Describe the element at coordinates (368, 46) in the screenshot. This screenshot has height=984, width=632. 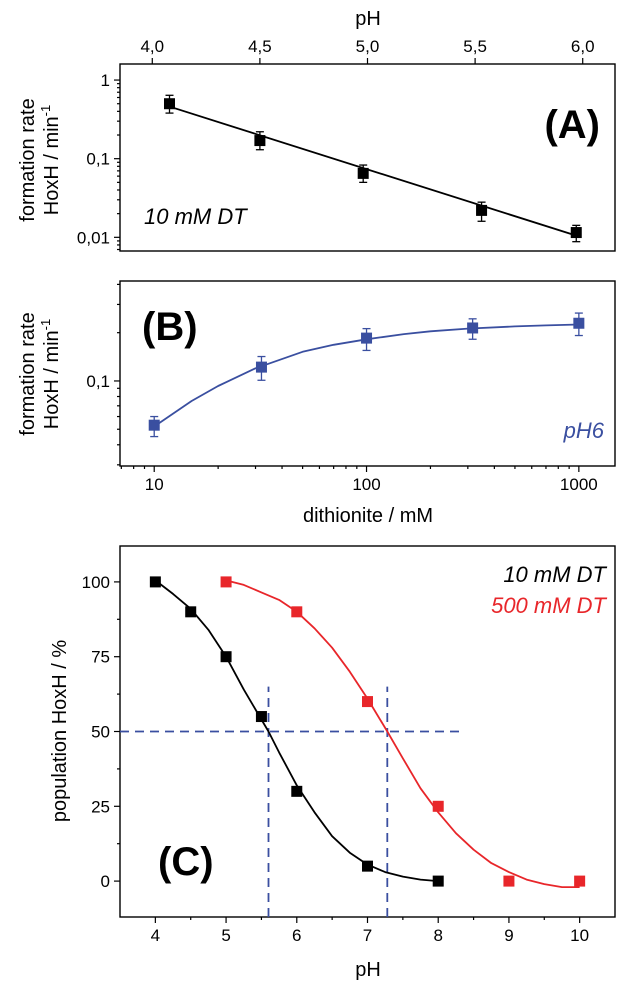
I see `panel-a-x-tick-label: 5,0` at that location.